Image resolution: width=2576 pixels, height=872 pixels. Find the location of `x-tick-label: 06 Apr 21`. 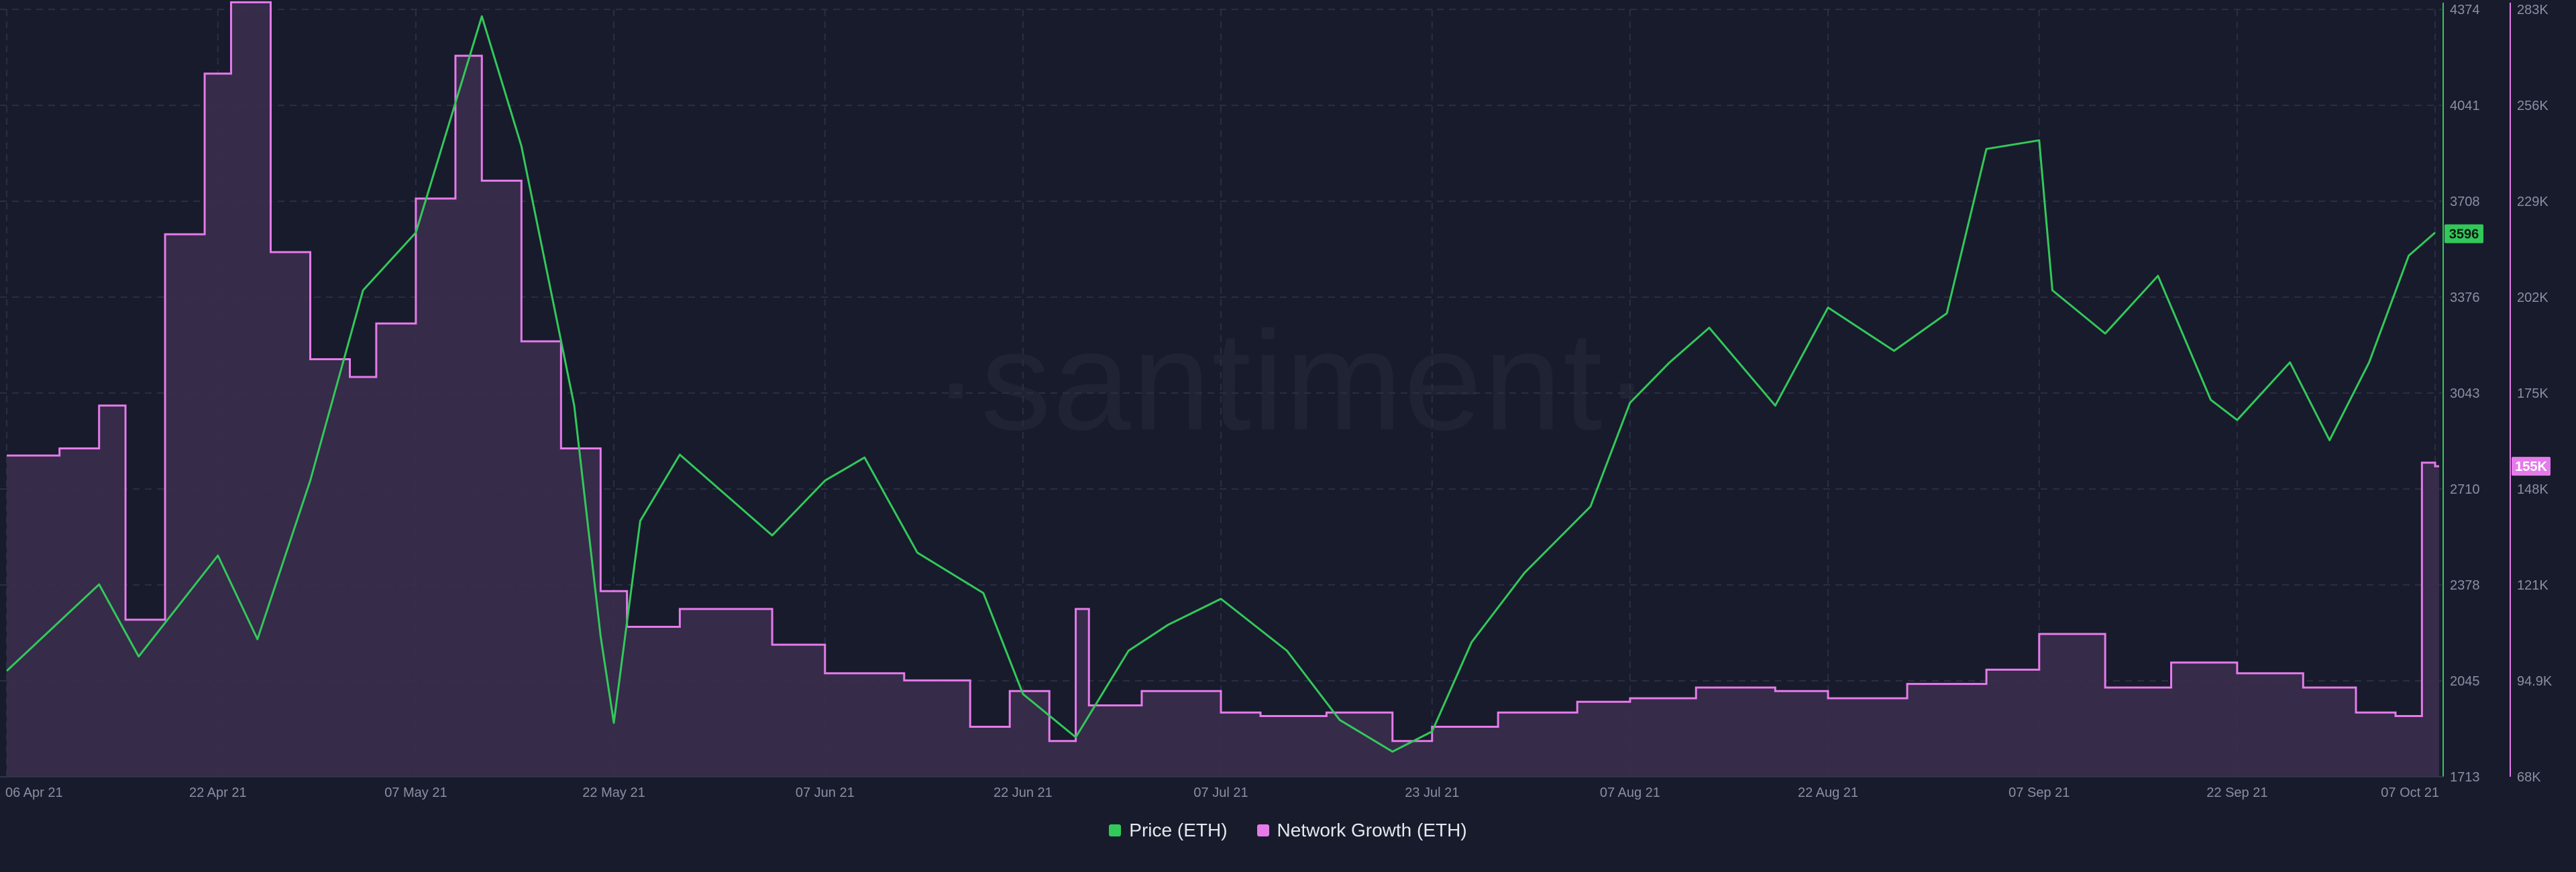

x-tick-label: 06 Apr 21 is located at coordinates (34, 793).